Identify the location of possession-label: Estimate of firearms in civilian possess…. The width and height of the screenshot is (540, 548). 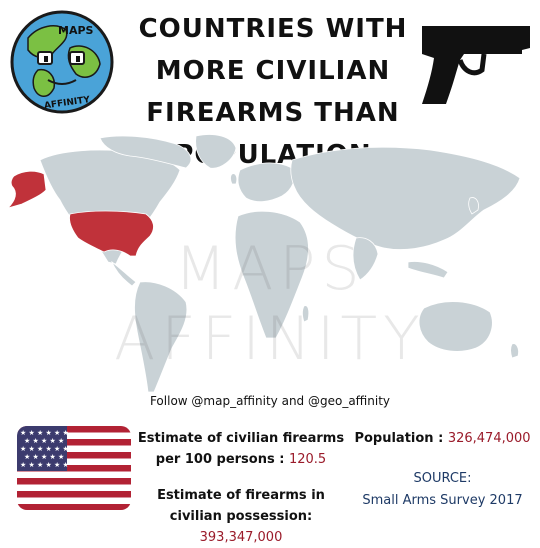
(241, 506).